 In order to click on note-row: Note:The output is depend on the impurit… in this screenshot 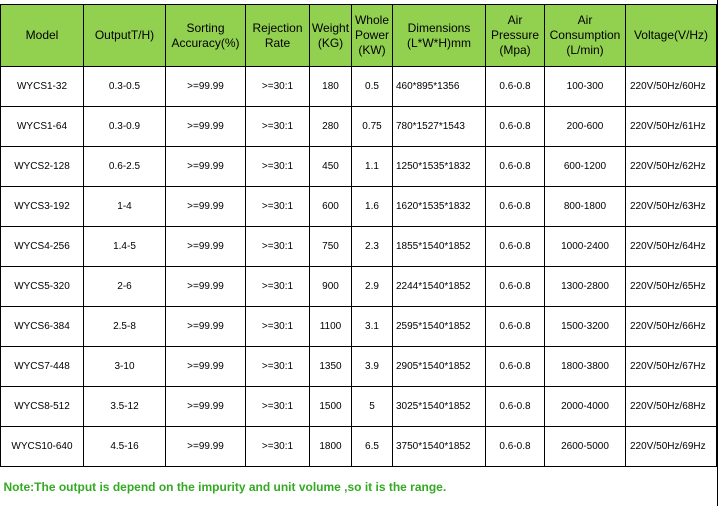, I will do `click(359, 487)`.